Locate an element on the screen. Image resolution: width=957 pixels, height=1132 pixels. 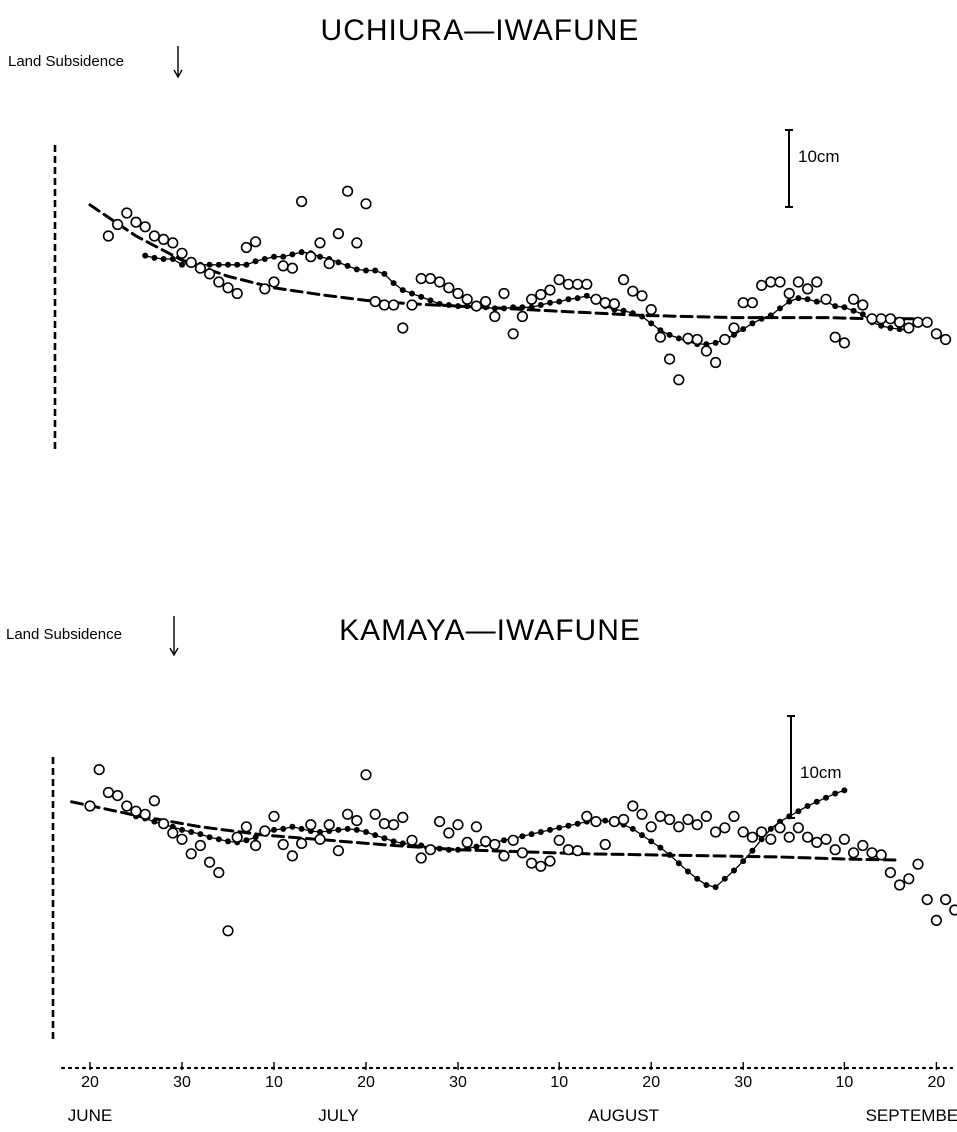
month-label: JULY is located at coordinates (338, 1115).